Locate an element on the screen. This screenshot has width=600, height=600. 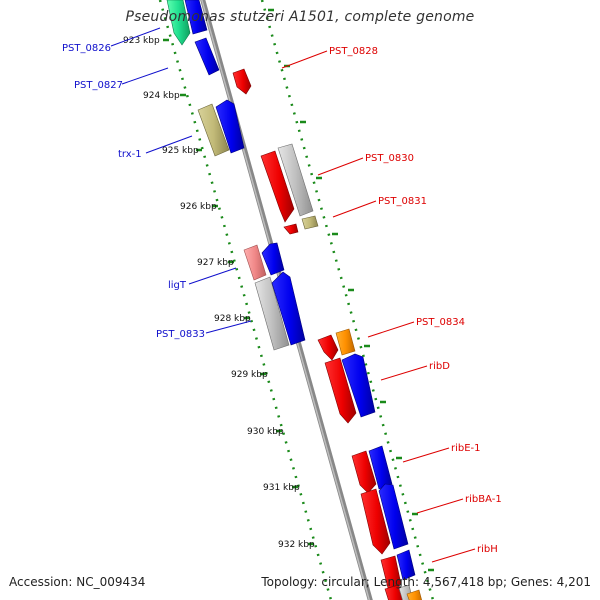
gene-olive-pst0831 is located at coordinates (310, 222).